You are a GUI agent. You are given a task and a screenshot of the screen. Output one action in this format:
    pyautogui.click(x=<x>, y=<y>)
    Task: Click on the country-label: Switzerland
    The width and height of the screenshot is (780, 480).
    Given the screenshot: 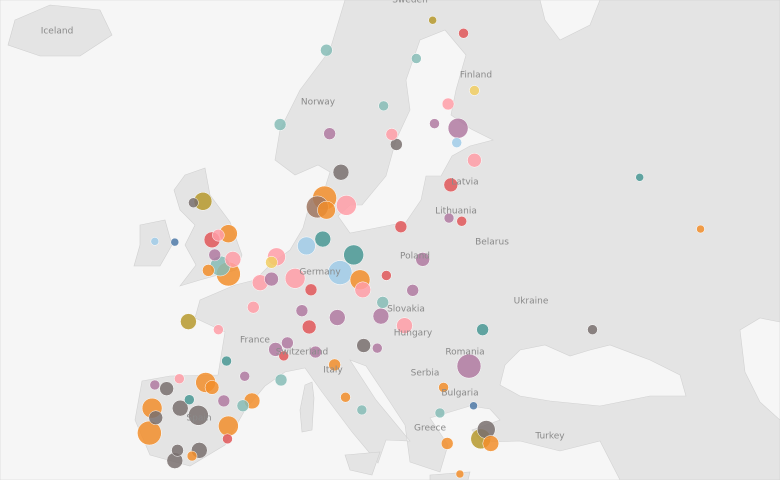 What is the action you would take?
    pyautogui.click(x=302, y=353)
    